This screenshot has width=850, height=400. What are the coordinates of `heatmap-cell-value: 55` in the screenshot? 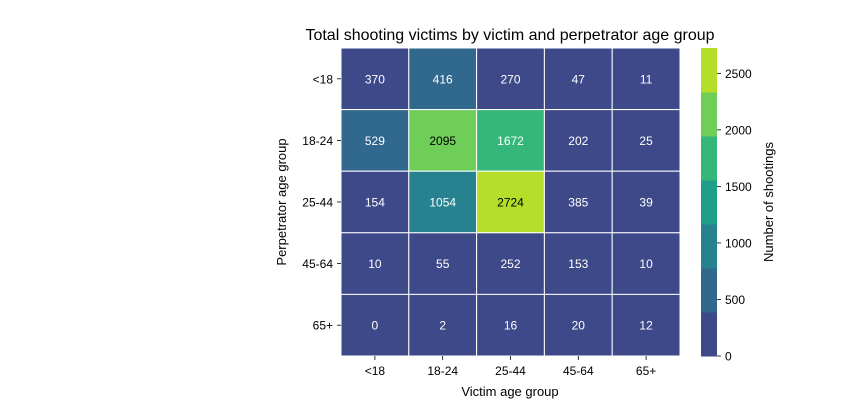 It's located at (443, 264).